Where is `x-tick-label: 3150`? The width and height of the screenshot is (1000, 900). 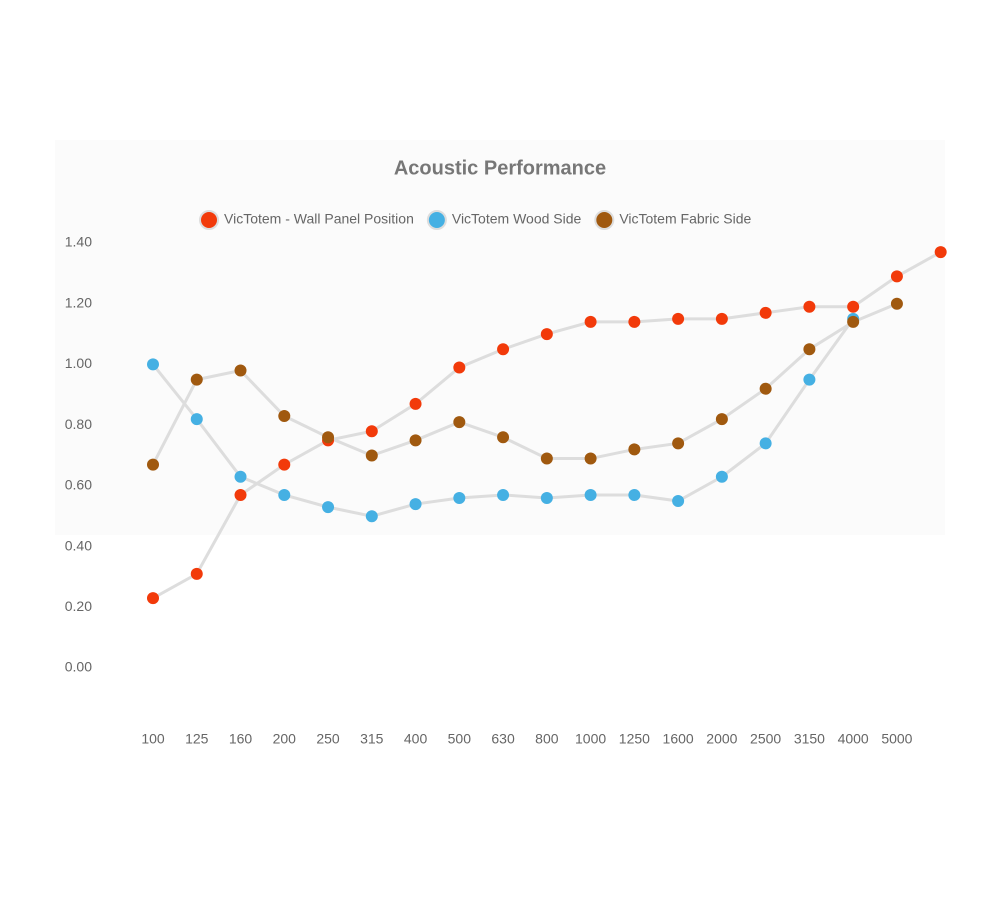
x-tick-label: 3150 is located at coordinates (809, 739).